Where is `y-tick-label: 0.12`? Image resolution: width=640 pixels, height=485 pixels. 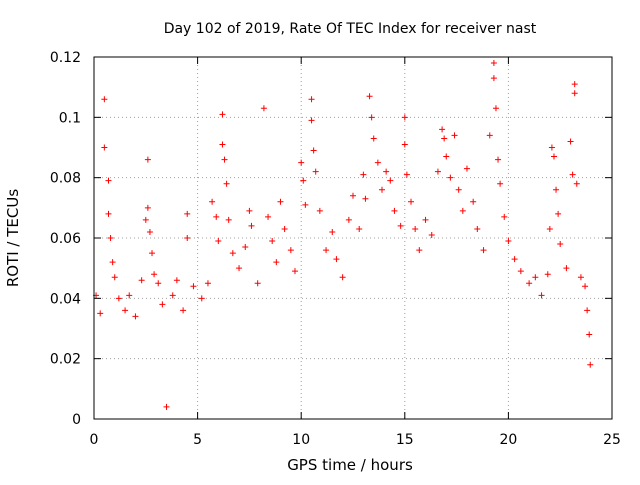
y-tick-label: 0.12 is located at coordinates (65, 58).